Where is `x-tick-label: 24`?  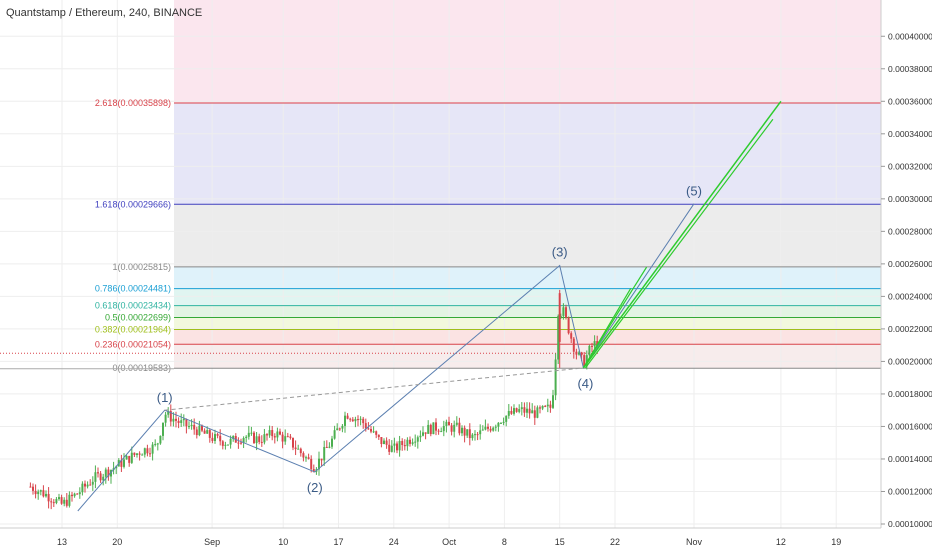
x-tick-label: 24 is located at coordinates (394, 542).